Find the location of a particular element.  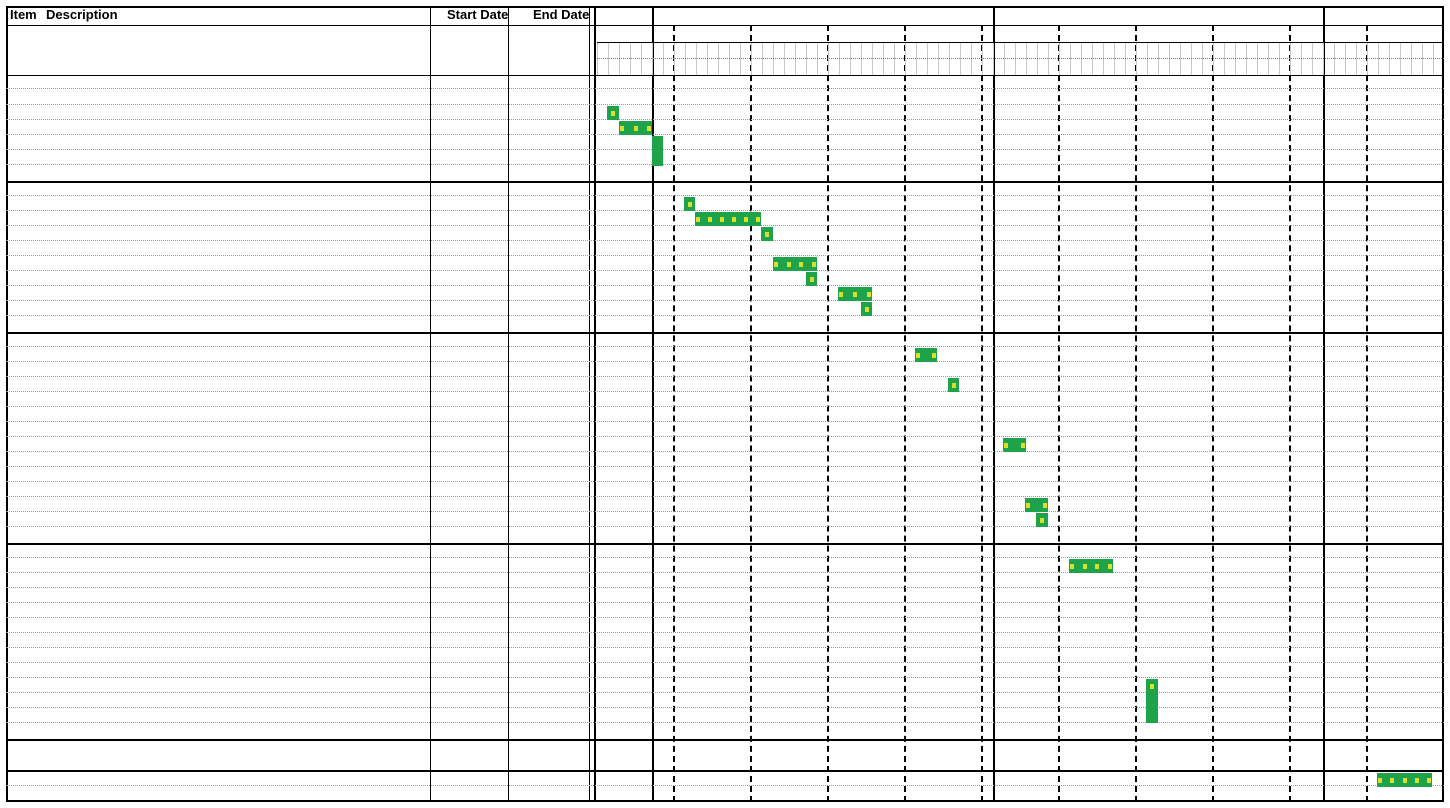

item-column-header: Item is located at coordinates (23, 14).